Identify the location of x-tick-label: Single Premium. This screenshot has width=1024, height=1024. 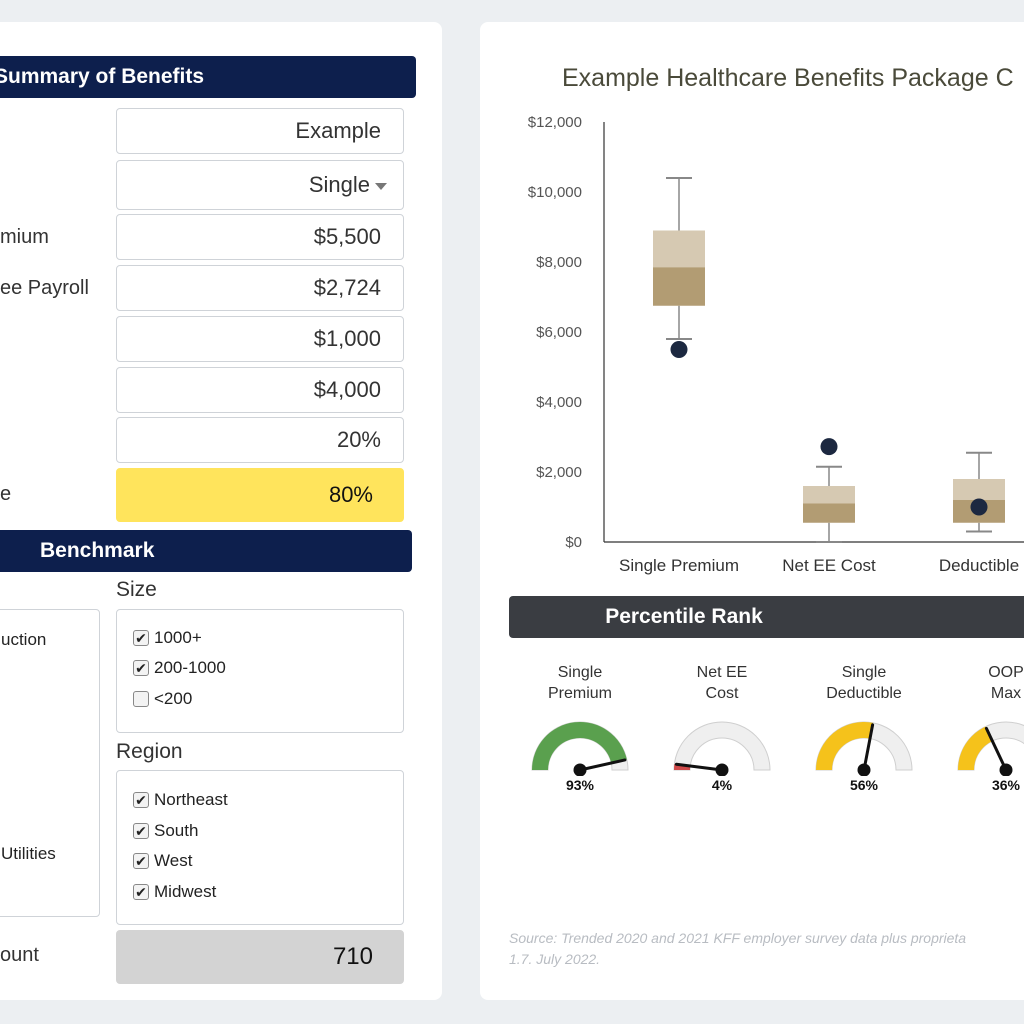
(679, 565).